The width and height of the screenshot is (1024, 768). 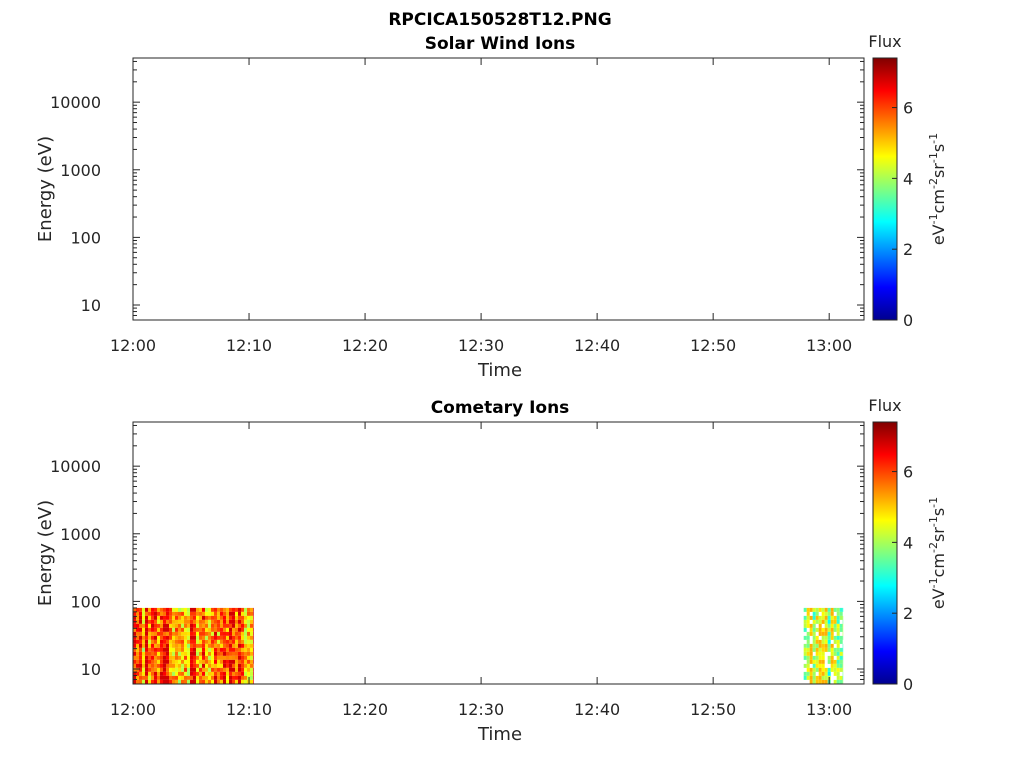 I want to click on colorbar-unit-label: eV-1cm-2sr-1s-1, so click(x=937, y=189).